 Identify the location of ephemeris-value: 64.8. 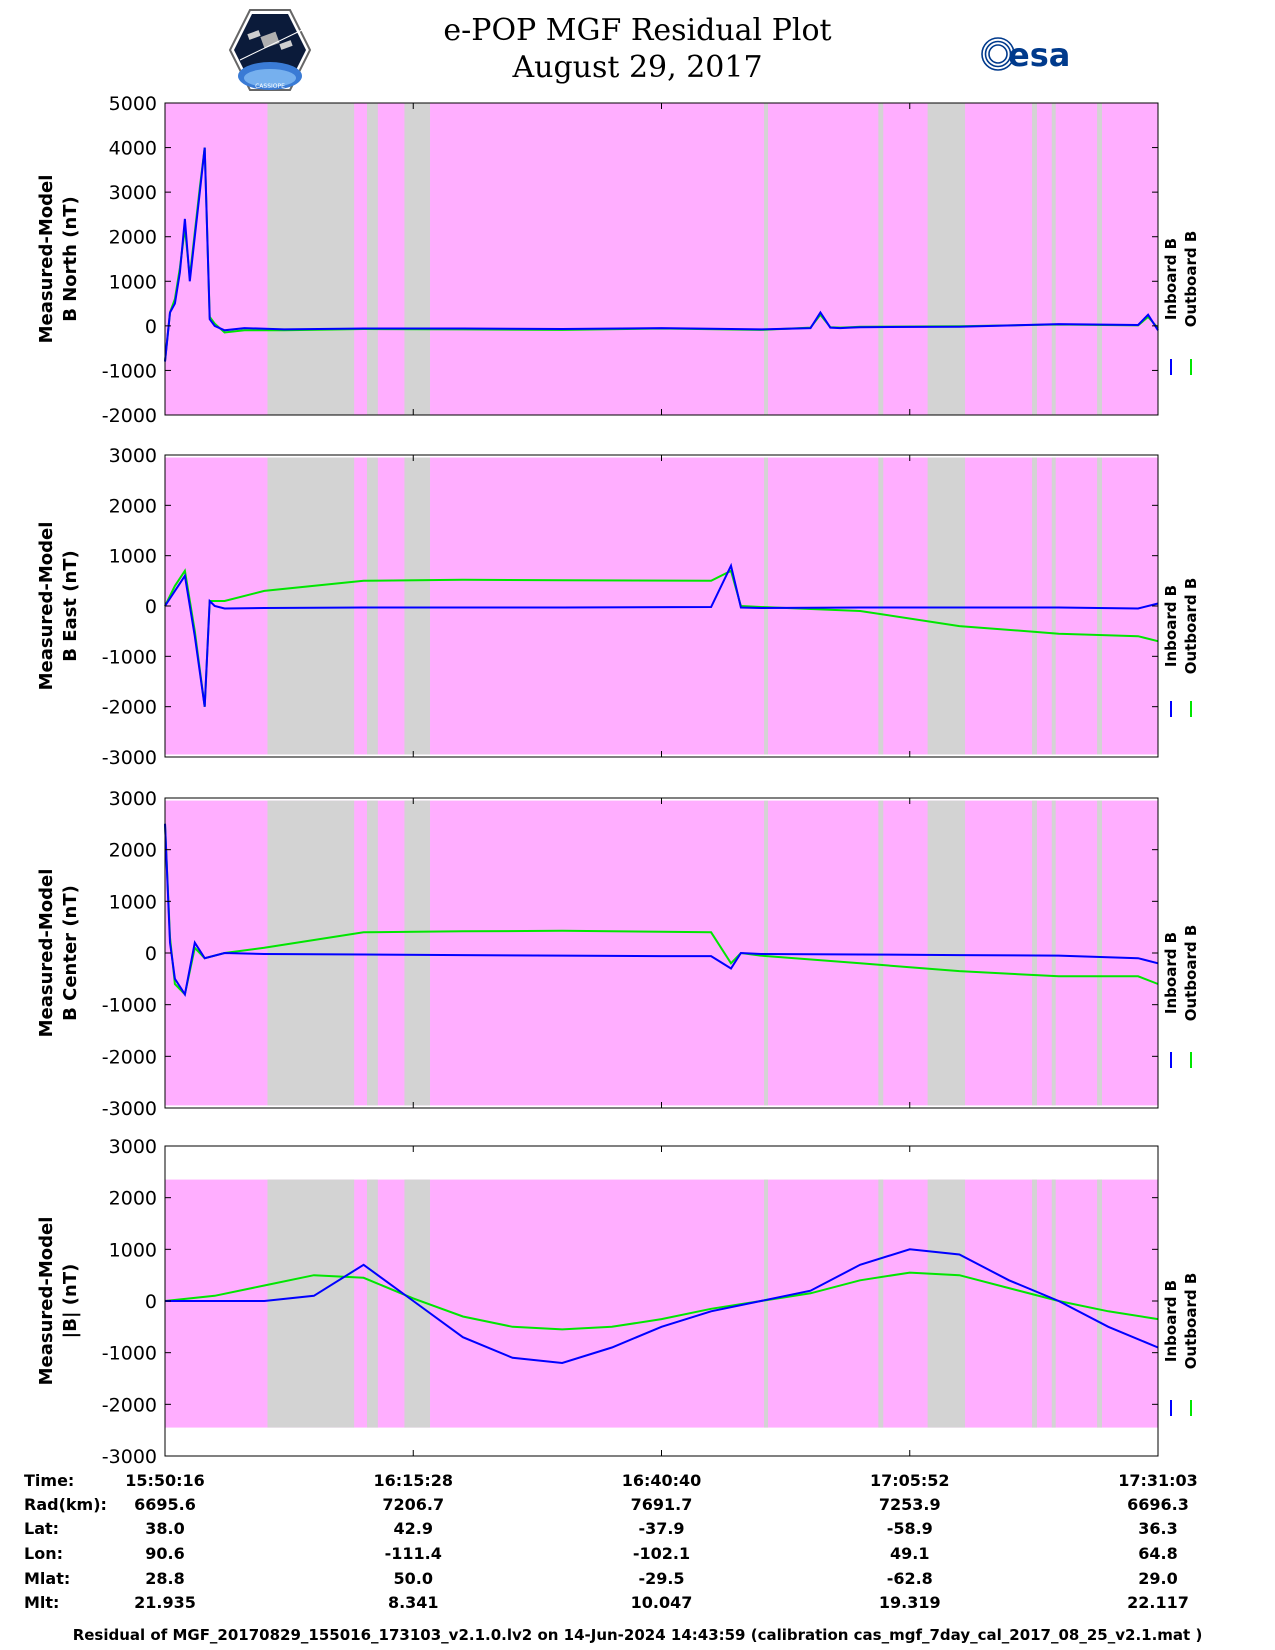
(1157, 1553).